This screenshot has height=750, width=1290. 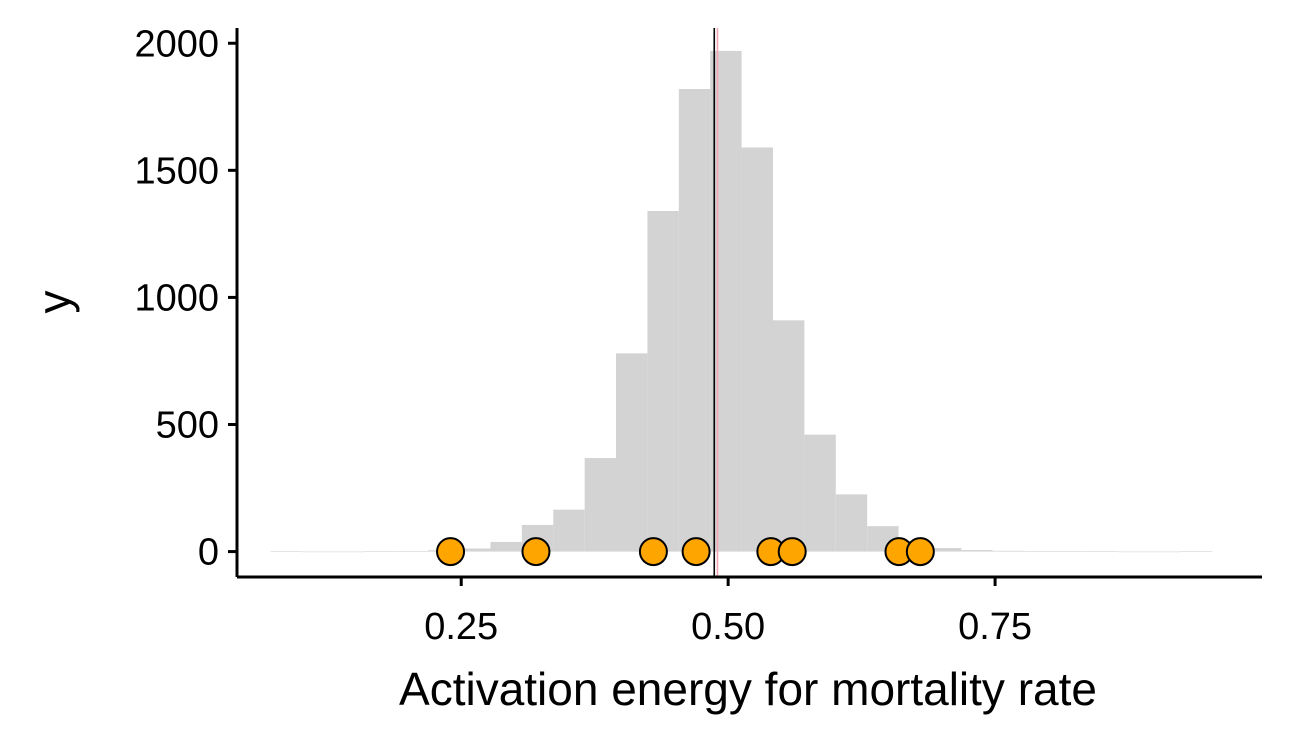 I want to click on y-tick-label: 0, so click(x=208, y=553).